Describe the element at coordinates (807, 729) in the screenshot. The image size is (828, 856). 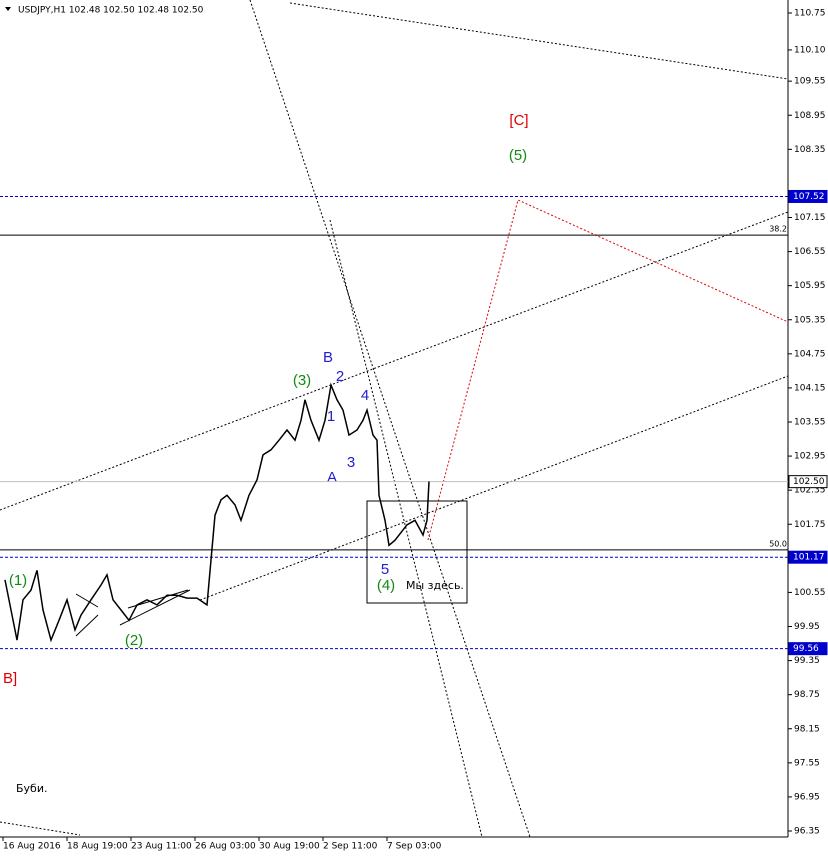
I see `y-tick-label: 98.15` at that location.